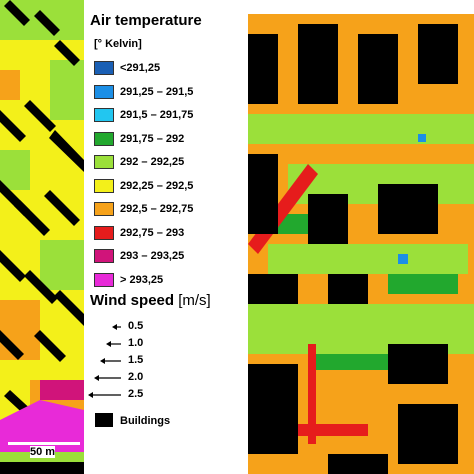 The width and height of the screenshot is (474, 474). What do you see at coordinates (43, 452) in the screenshot?
I see `scale-label: 50 m` at bounding box center [43, 452].